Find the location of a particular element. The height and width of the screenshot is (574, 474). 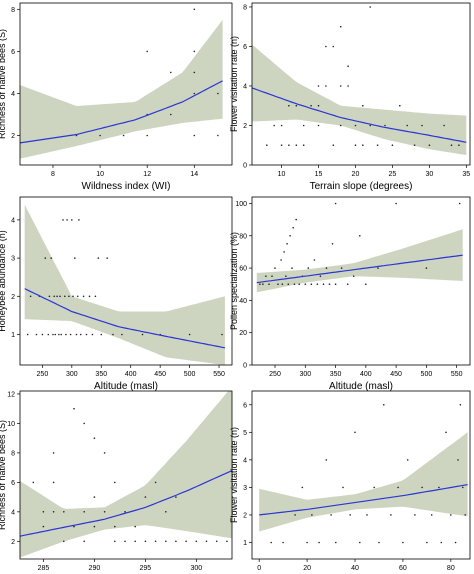

x-tick-label: 15 is located at coordinates (319, 174).